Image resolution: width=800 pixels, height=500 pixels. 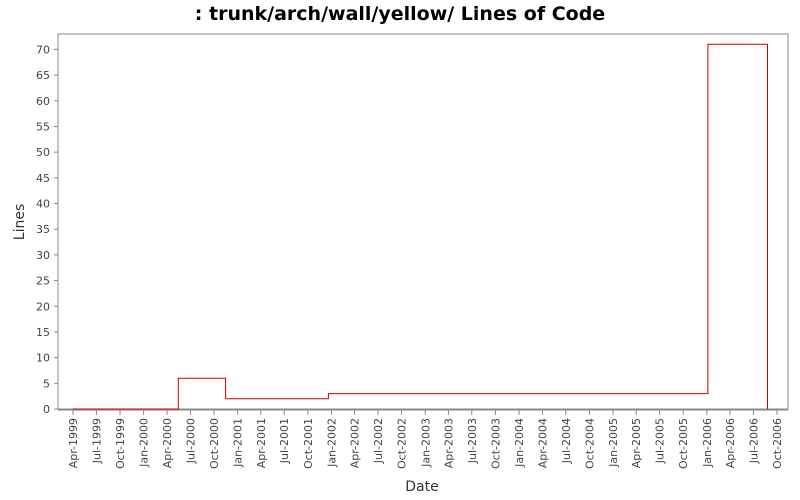 What do you see at coordinates (120, 443) in the screenshot?
I see `x-tick-label: Oct-1999` at bounding box center [120, 443].